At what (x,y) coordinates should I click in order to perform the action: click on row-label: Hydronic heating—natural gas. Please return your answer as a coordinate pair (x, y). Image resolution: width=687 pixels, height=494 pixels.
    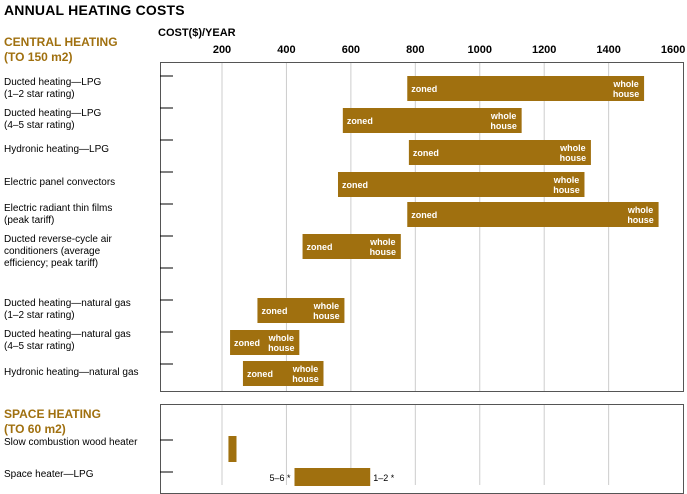
    Looking at the image, I should click on (80, 373).